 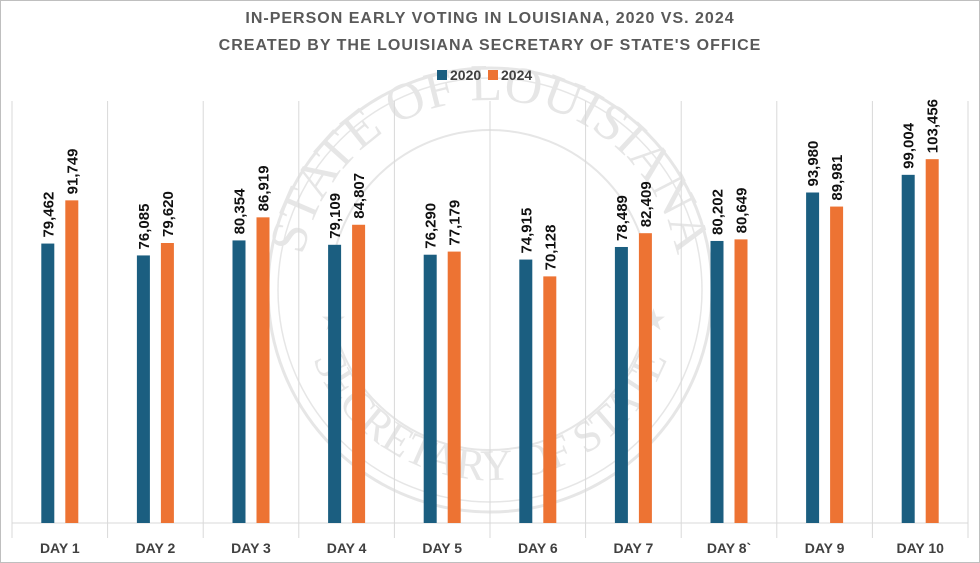 I want to click on data-label-2024: 89,981, so click(x=837, y=178).